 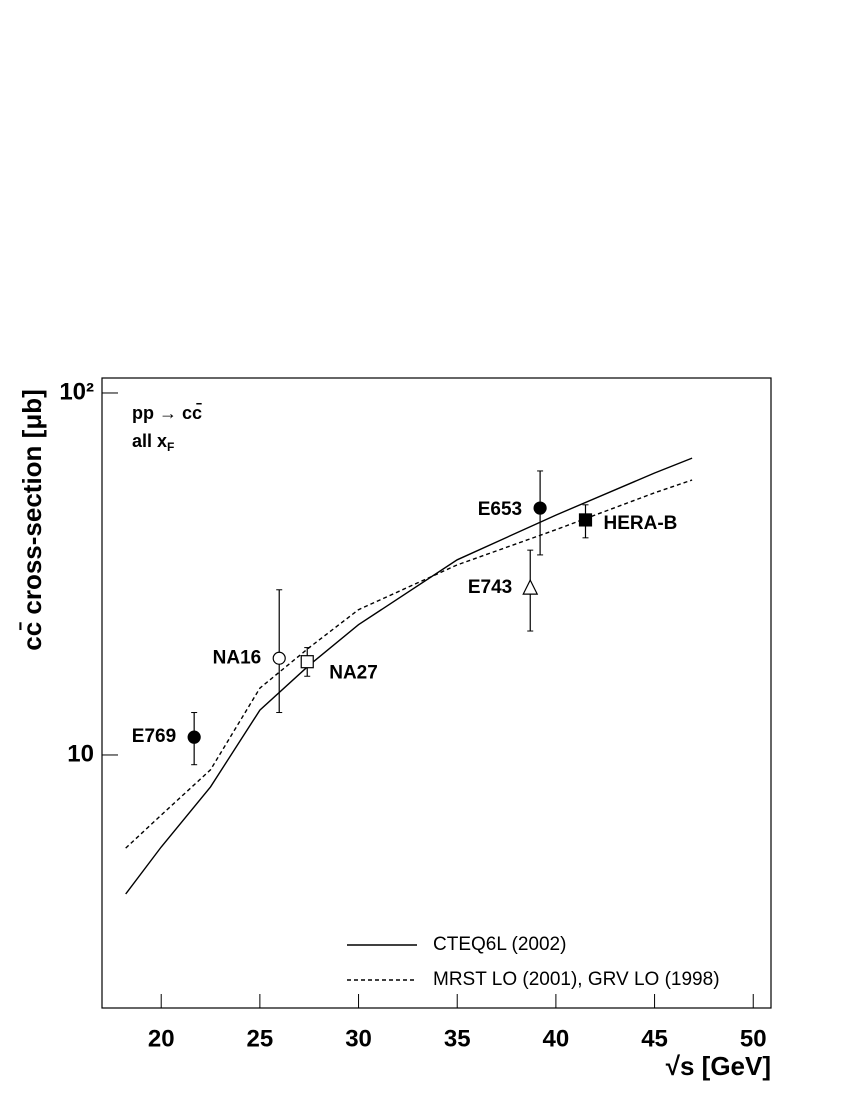 I want to click on x-tick-label: 35, so click(x=457, y=1038).